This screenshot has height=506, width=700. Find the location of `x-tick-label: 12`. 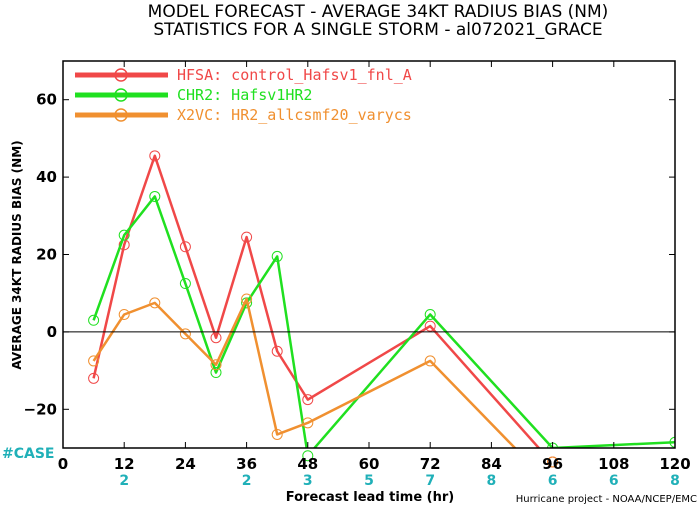

x-tick-label: 12 is located at coordinates (124, 464).